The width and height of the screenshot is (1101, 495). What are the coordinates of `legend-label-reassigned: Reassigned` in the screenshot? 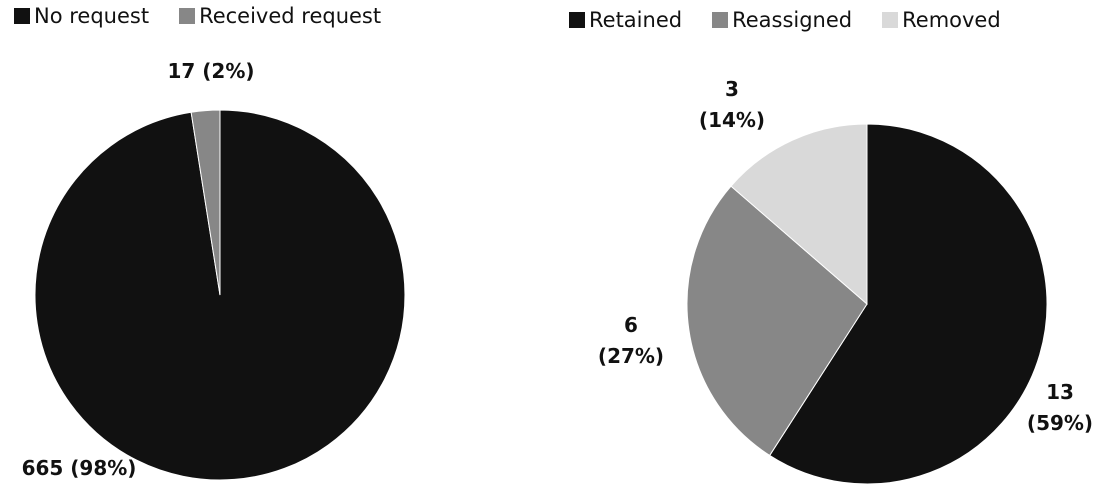 It's located at (792, 20).